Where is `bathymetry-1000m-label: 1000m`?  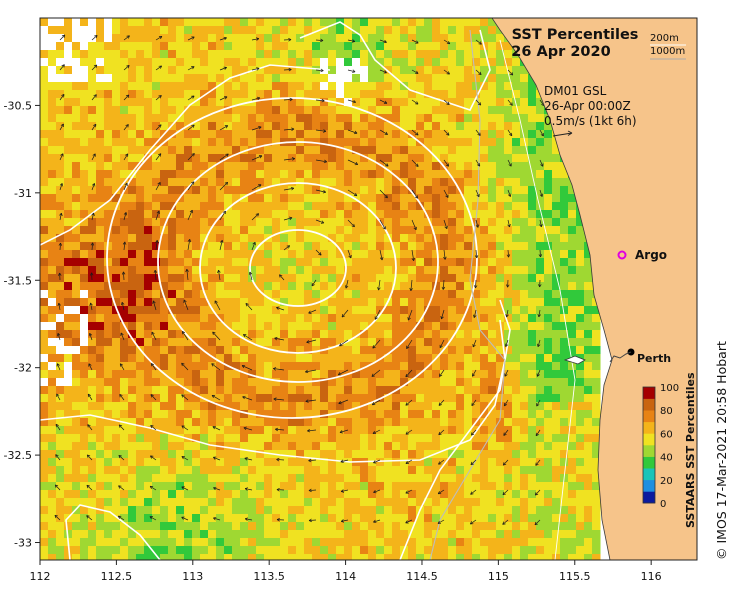
bathymetry-1000m-label: 1000m is located at coordinates (667, 51).